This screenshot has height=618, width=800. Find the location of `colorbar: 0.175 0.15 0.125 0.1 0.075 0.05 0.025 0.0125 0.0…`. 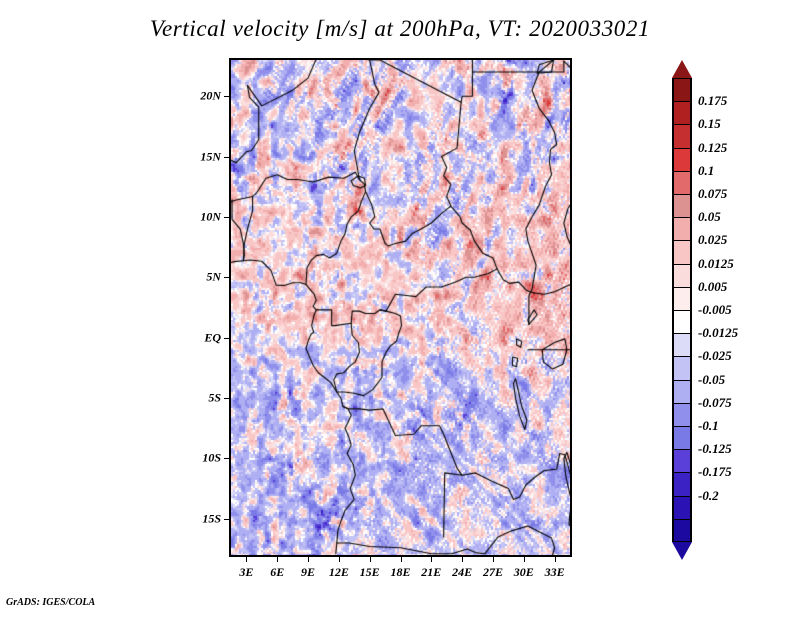

colorbar: 0.175 0.15 0.125 0.1 0.075 0.05 0.025 0.0125 0.0… is located at coordinates (705, 310).